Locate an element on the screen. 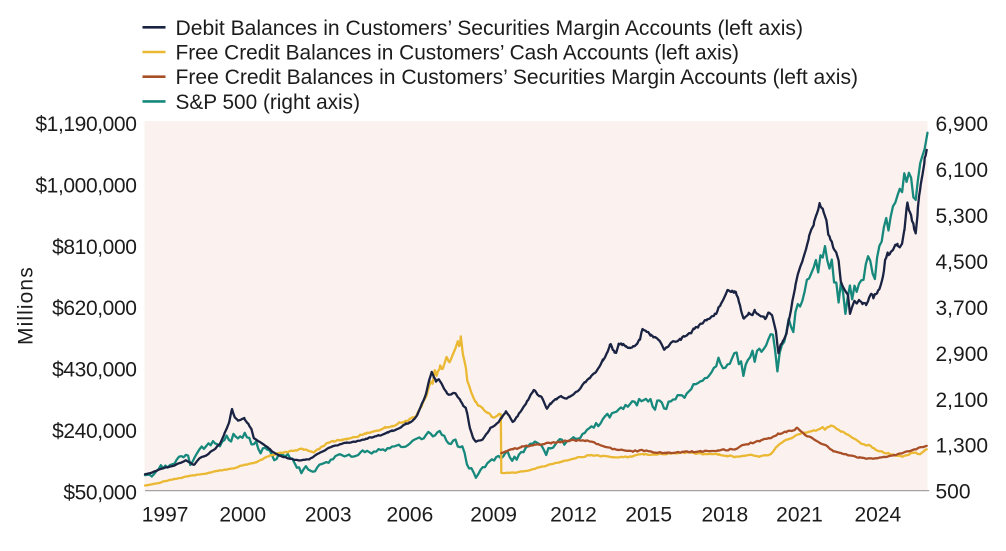 This screenshot has height=551, width=1006. svg-text: 2000 is located at coordinates (242, 514).